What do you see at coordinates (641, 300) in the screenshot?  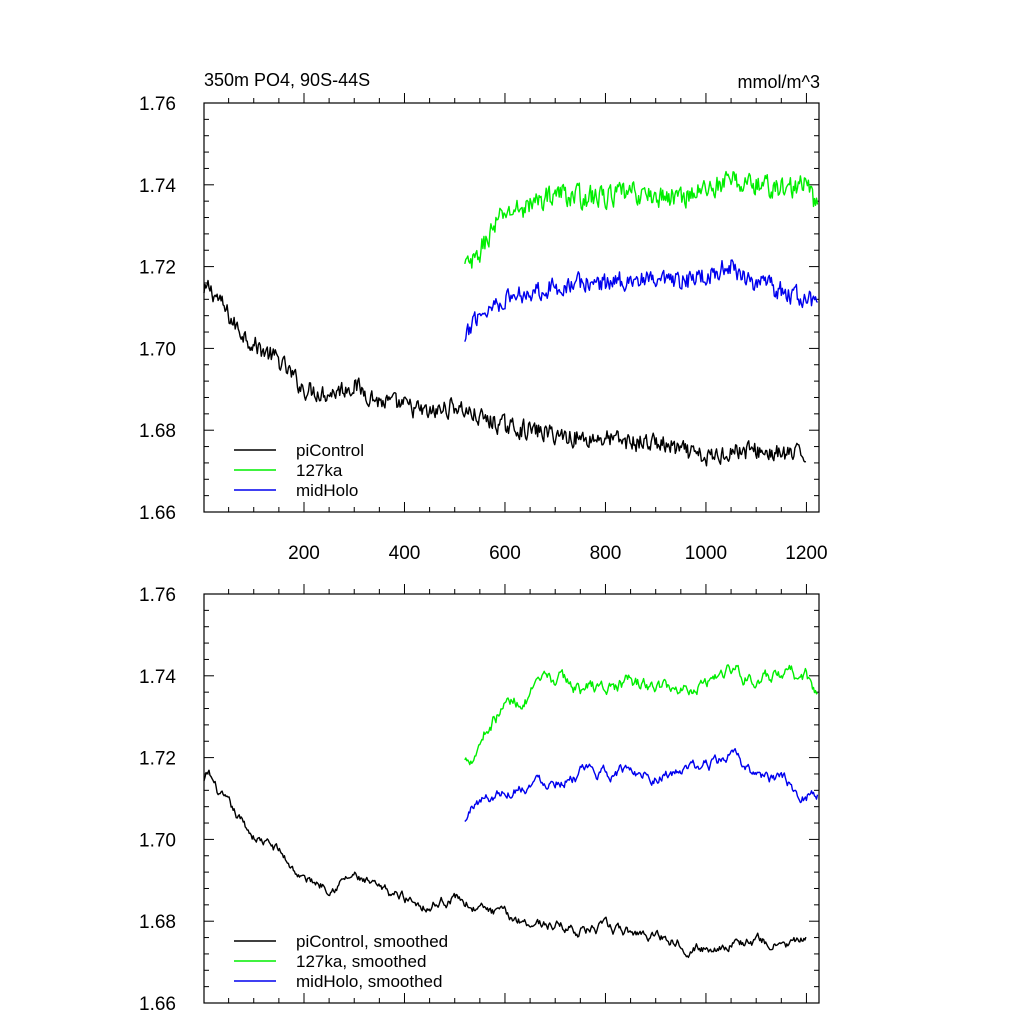 I see `series-line-midholo` at bounding box center [641, 300].